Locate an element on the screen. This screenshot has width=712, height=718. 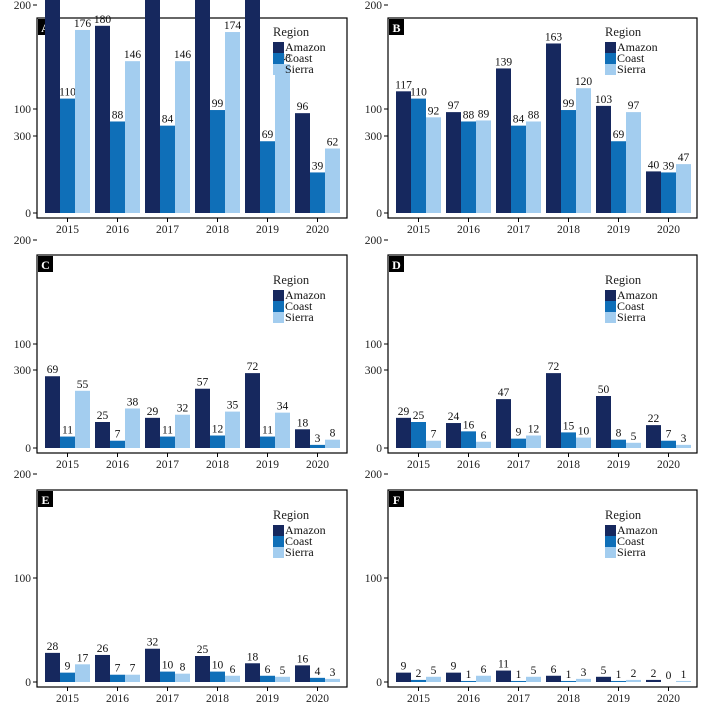
bar-value-label: 17 is located at coordinates (83, 658).